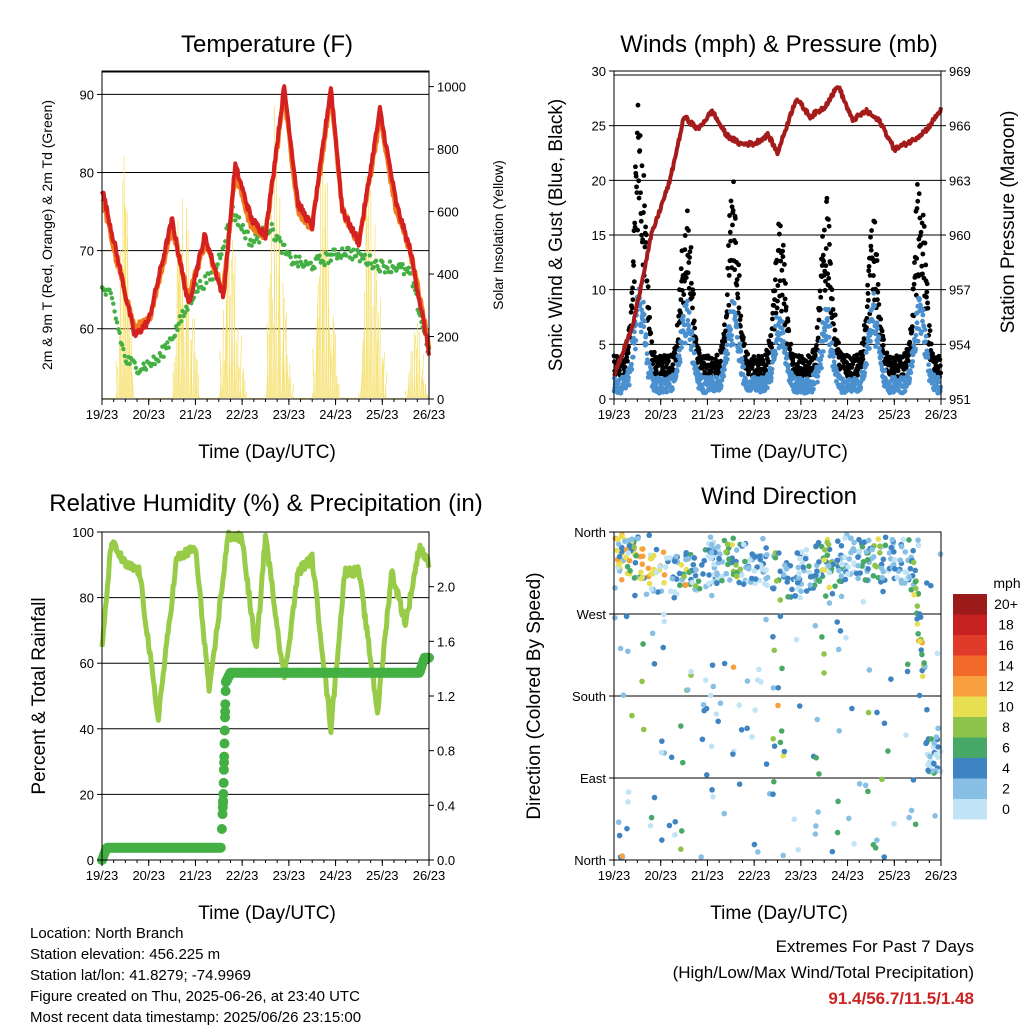 The width and height of the screenshot is (1024, 1028). I want to click on elevation-text: Station elevation: 456.225 m, so click(195, 954).